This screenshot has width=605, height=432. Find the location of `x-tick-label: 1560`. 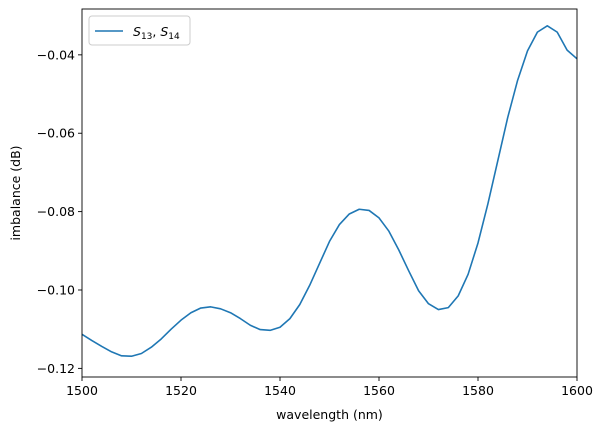

x-tick-label: 1560 is located at coordinates (379, 390).